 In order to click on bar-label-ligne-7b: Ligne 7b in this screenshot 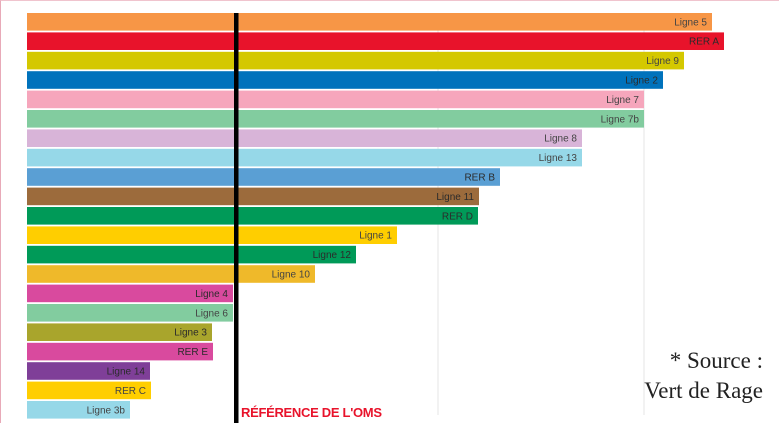, I will do `click(620, 119)`.